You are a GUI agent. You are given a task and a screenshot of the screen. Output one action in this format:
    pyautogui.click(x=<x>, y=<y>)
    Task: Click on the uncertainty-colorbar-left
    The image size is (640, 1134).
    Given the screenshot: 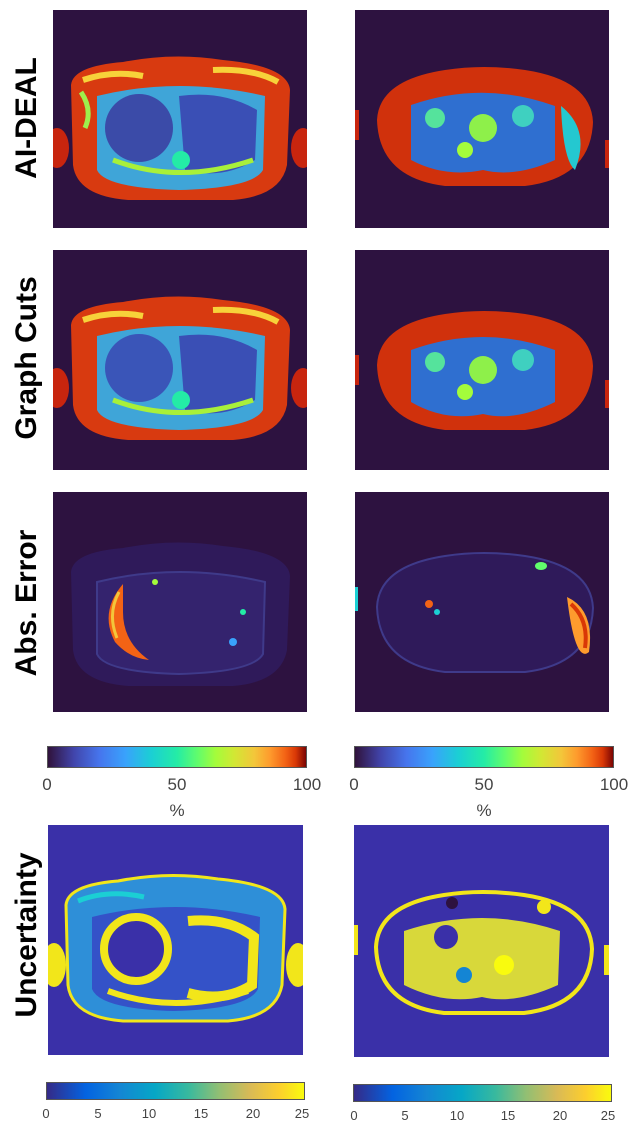 What is the action you would take?
    pyautogui.click(x=175, y=1091)
    